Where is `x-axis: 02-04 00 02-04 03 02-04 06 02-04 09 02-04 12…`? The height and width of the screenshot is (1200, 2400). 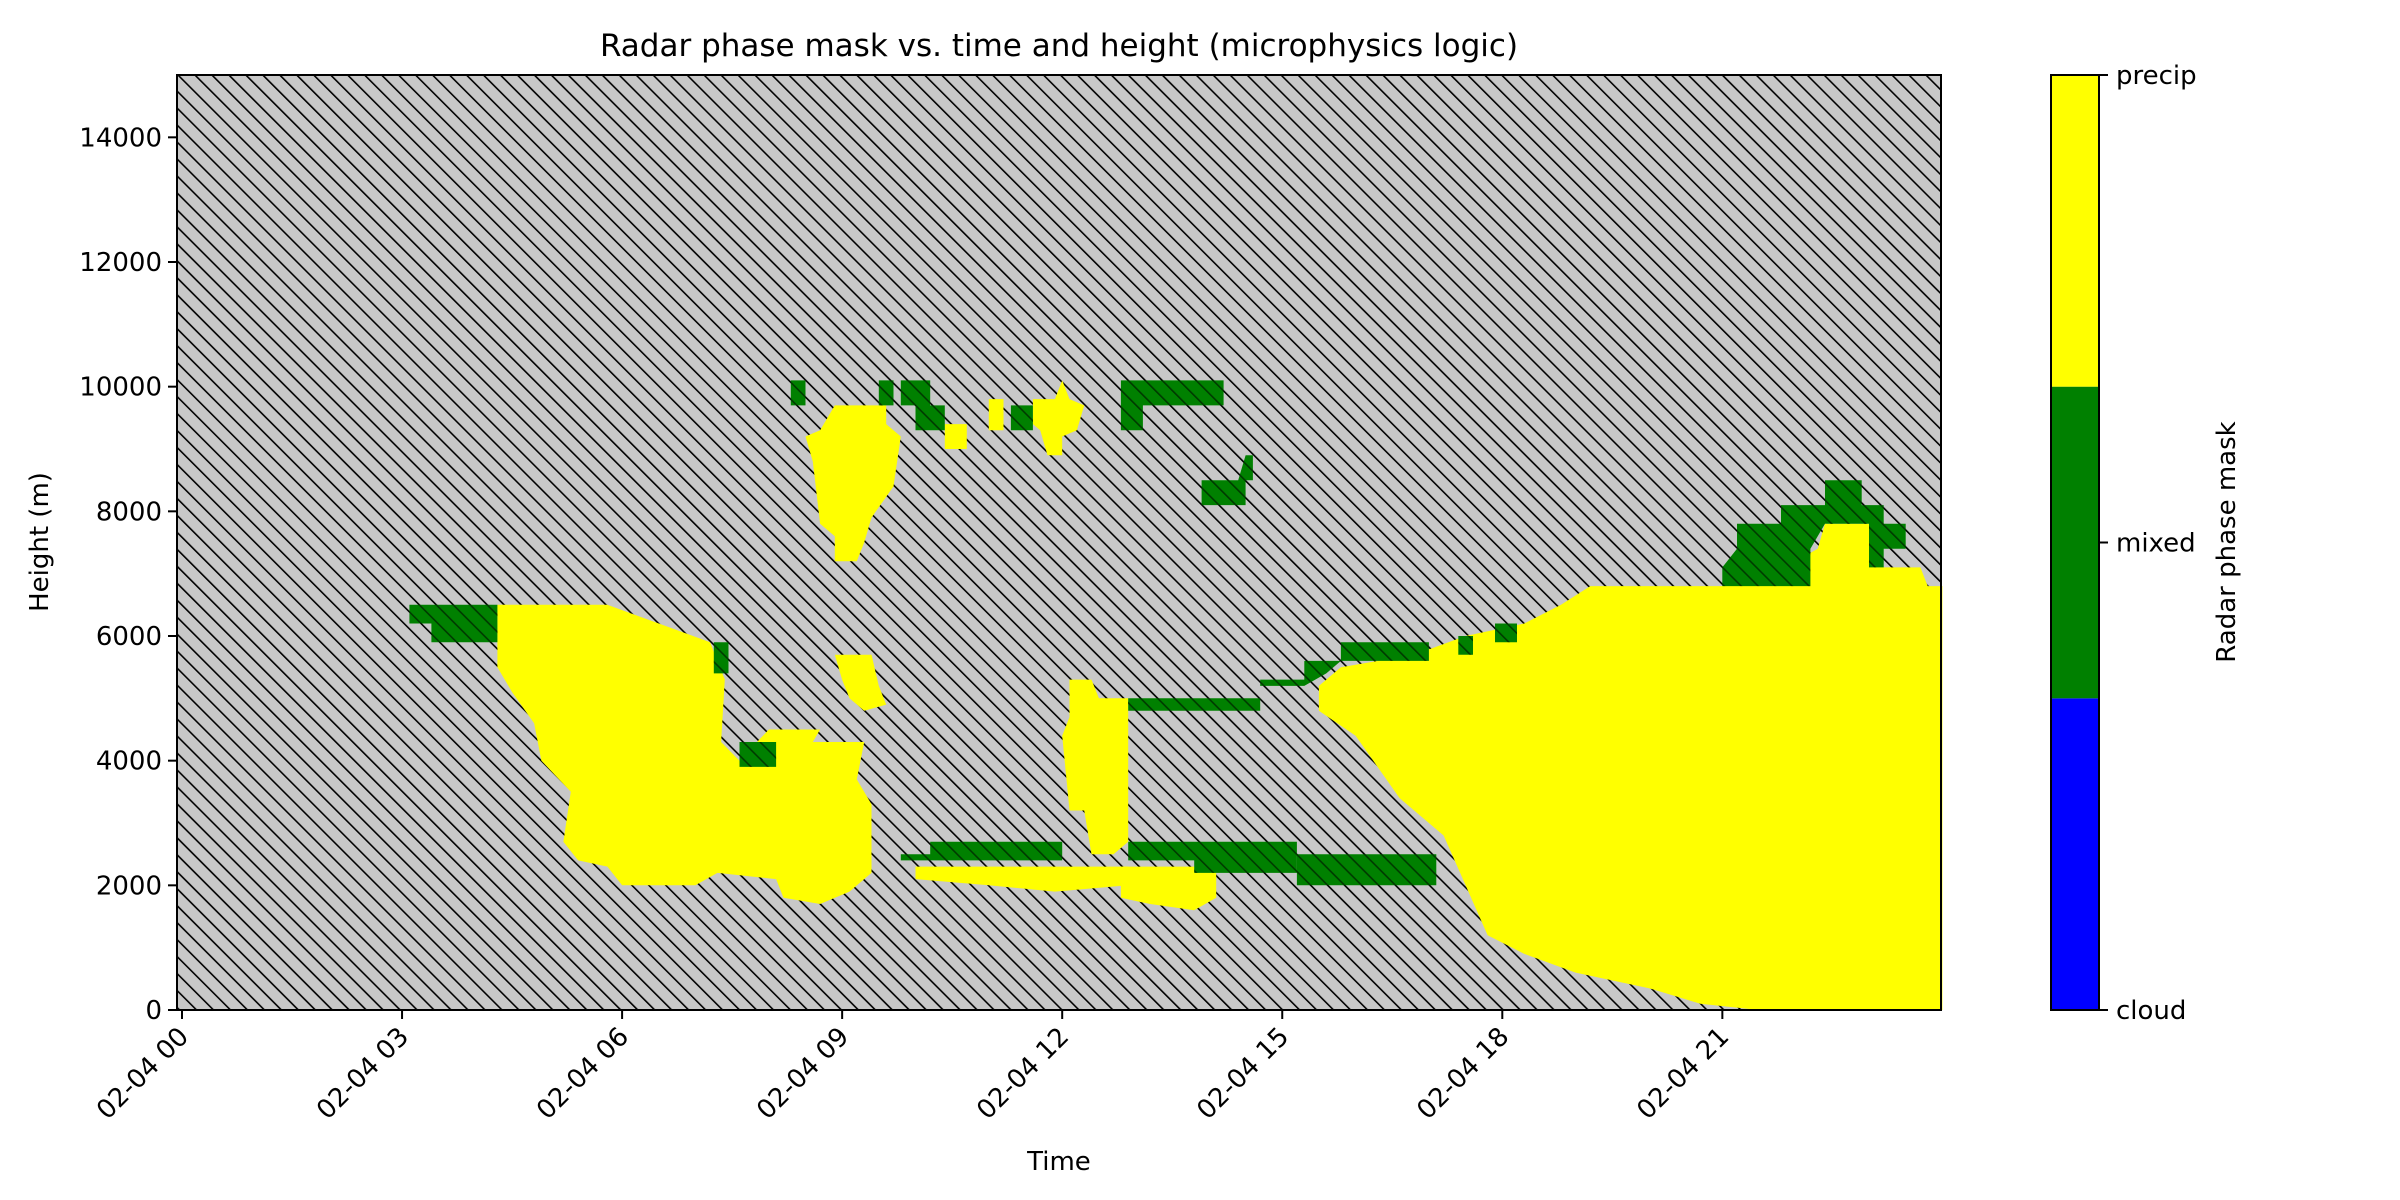 x-axis: 02-04 00 02-04 03 02-04 06 02-04 09 02-04 12… is located at coordinates (913, 1068).